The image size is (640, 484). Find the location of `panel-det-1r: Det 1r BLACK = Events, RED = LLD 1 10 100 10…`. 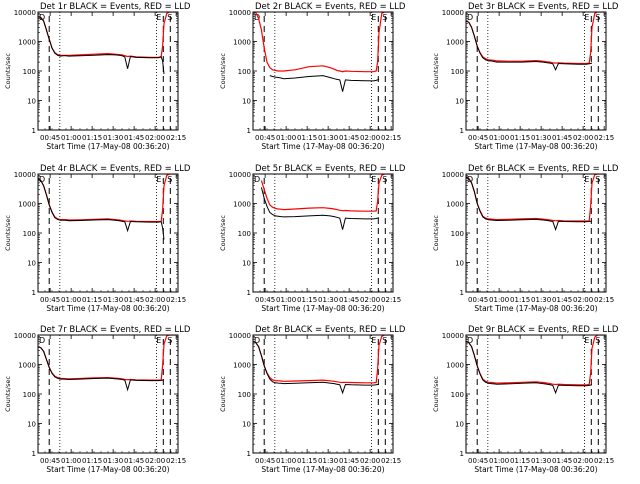

panel-det-1r: Det 1r BLACK = Events, RED = LLD 1 10 100 10… is located at coordinates (97, 76).